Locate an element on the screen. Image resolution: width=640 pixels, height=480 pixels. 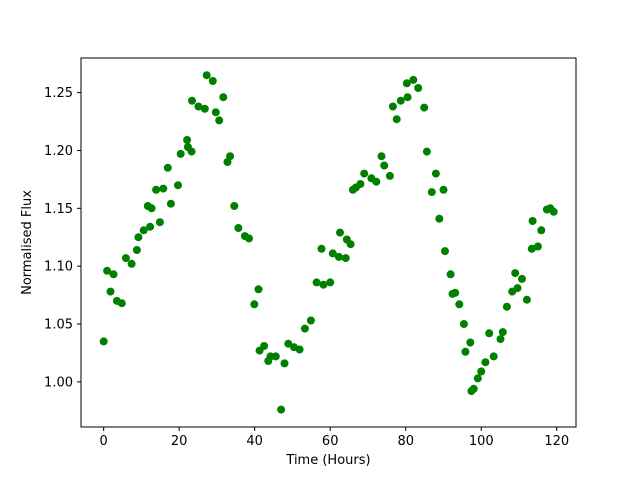
x-tick-label: 80 is located at coordinates (405, 441).